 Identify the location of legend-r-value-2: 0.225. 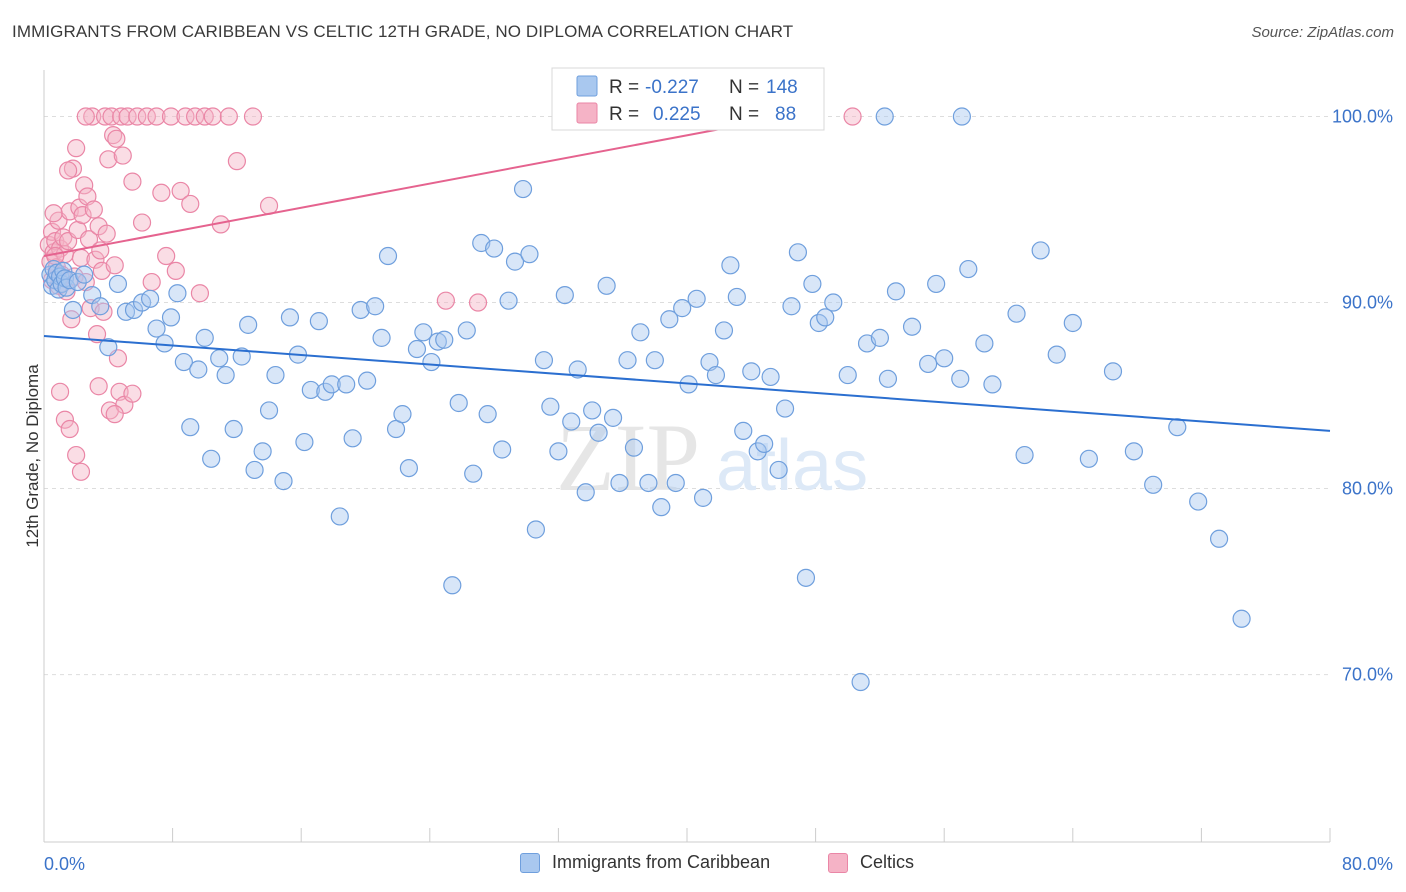
(677, 114).